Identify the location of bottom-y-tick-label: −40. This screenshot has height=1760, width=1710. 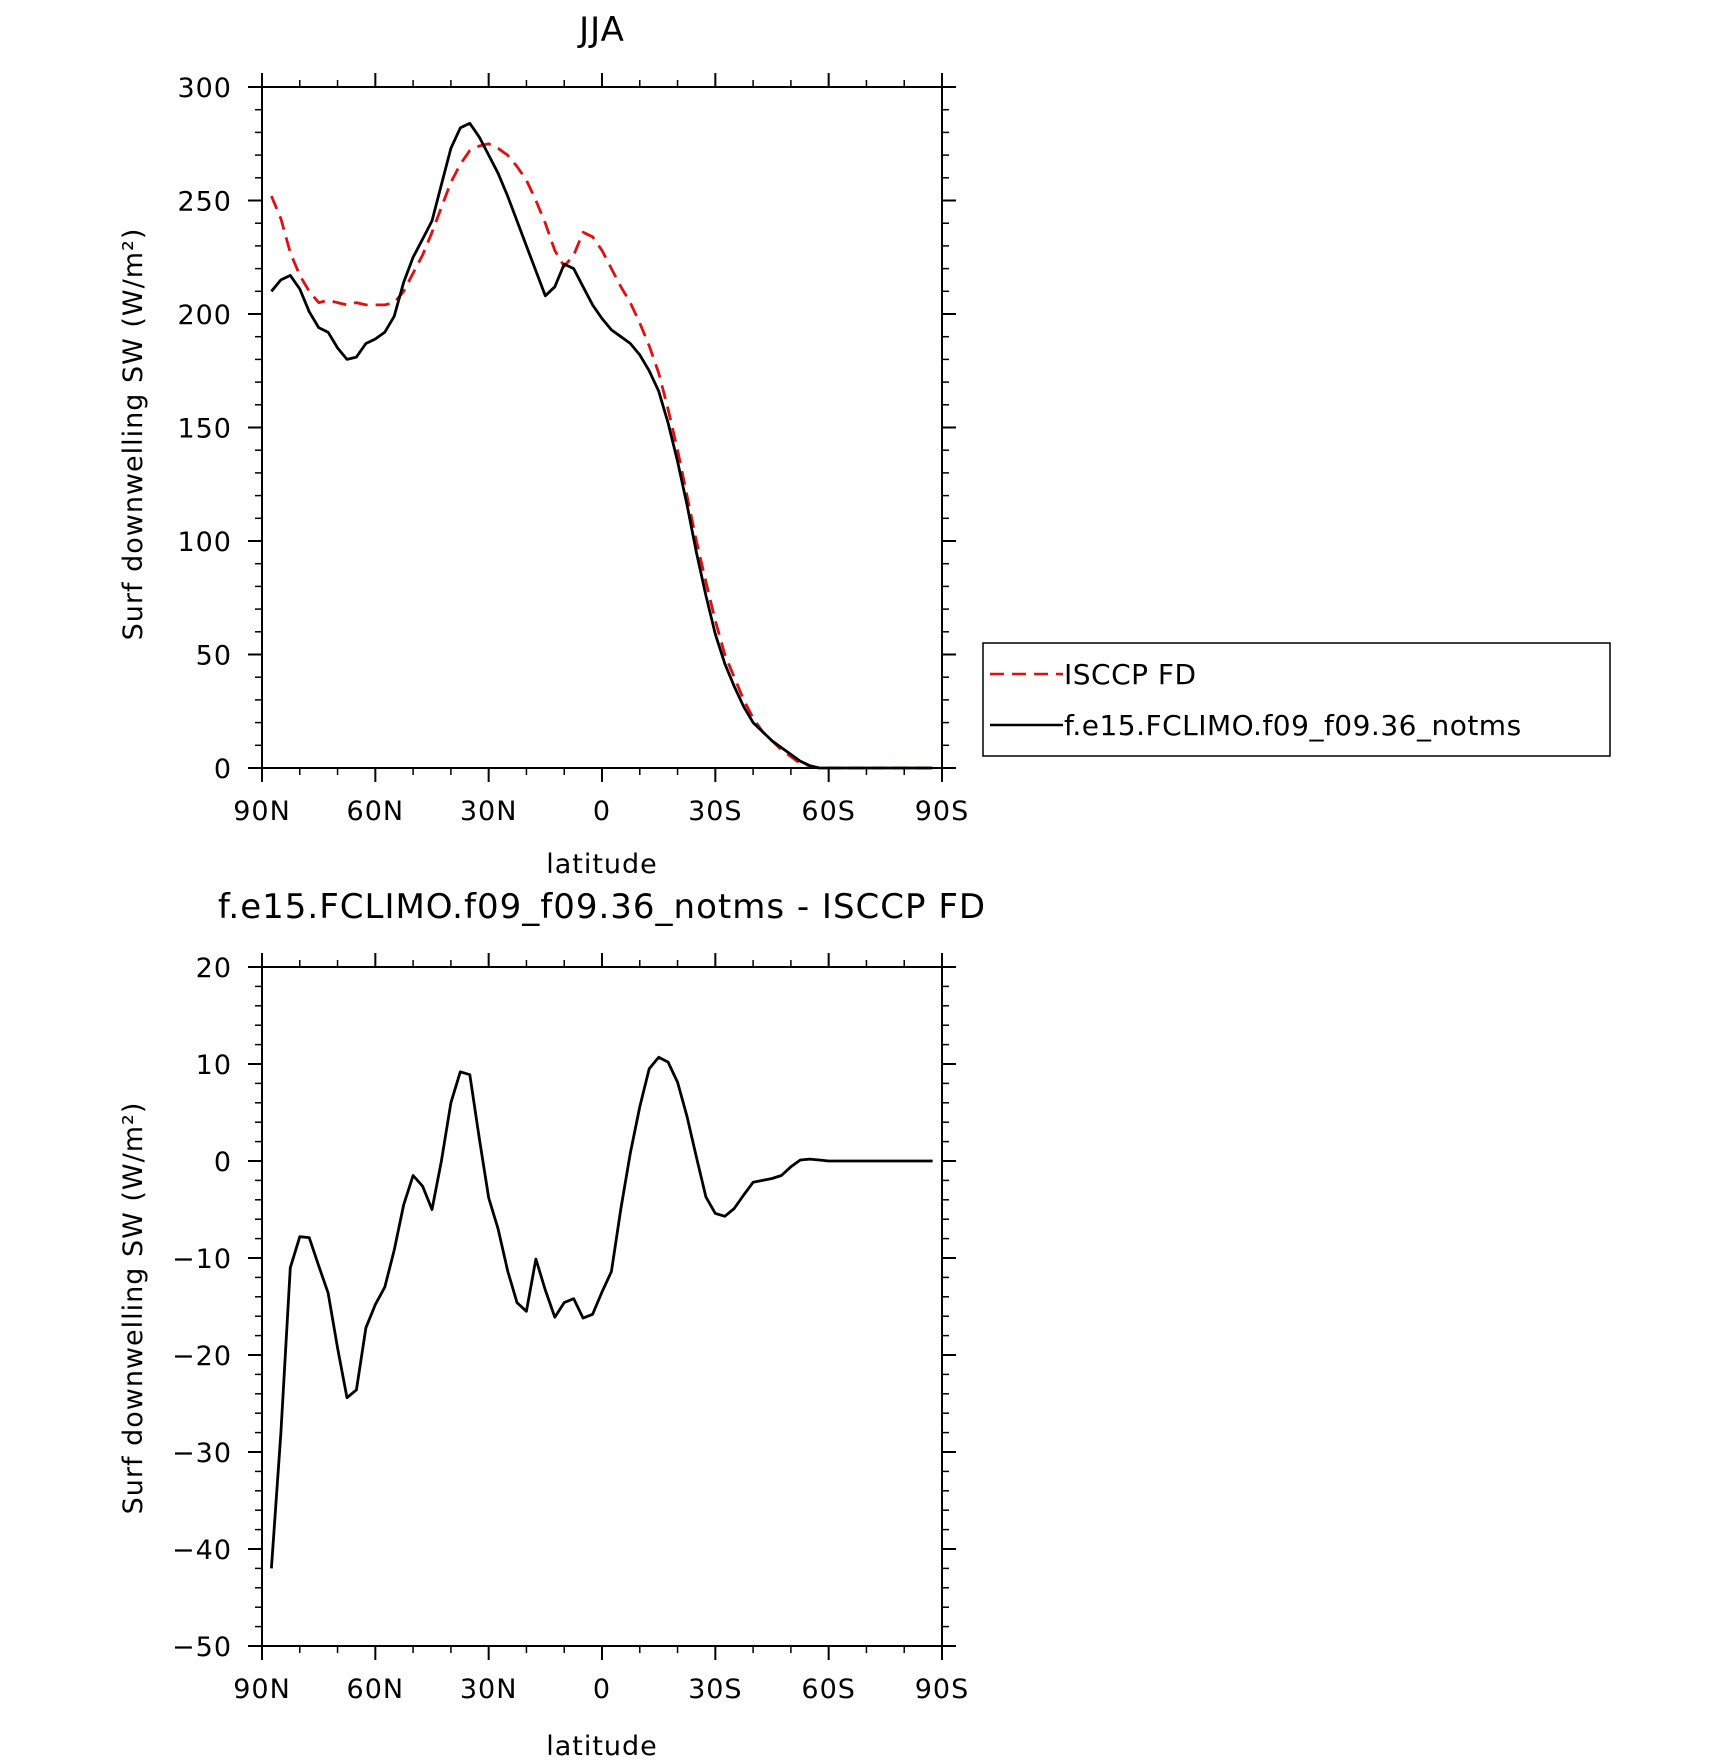
(202, 1550).